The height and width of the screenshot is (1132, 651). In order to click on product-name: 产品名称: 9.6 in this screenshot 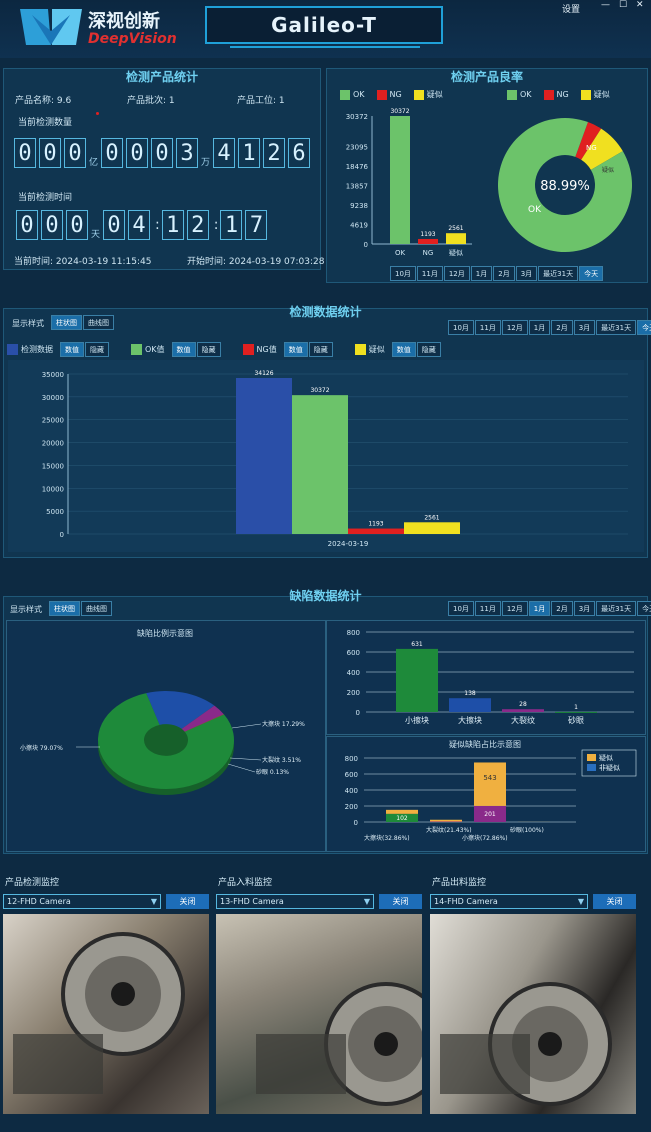, I will do `click(43, 101)`.